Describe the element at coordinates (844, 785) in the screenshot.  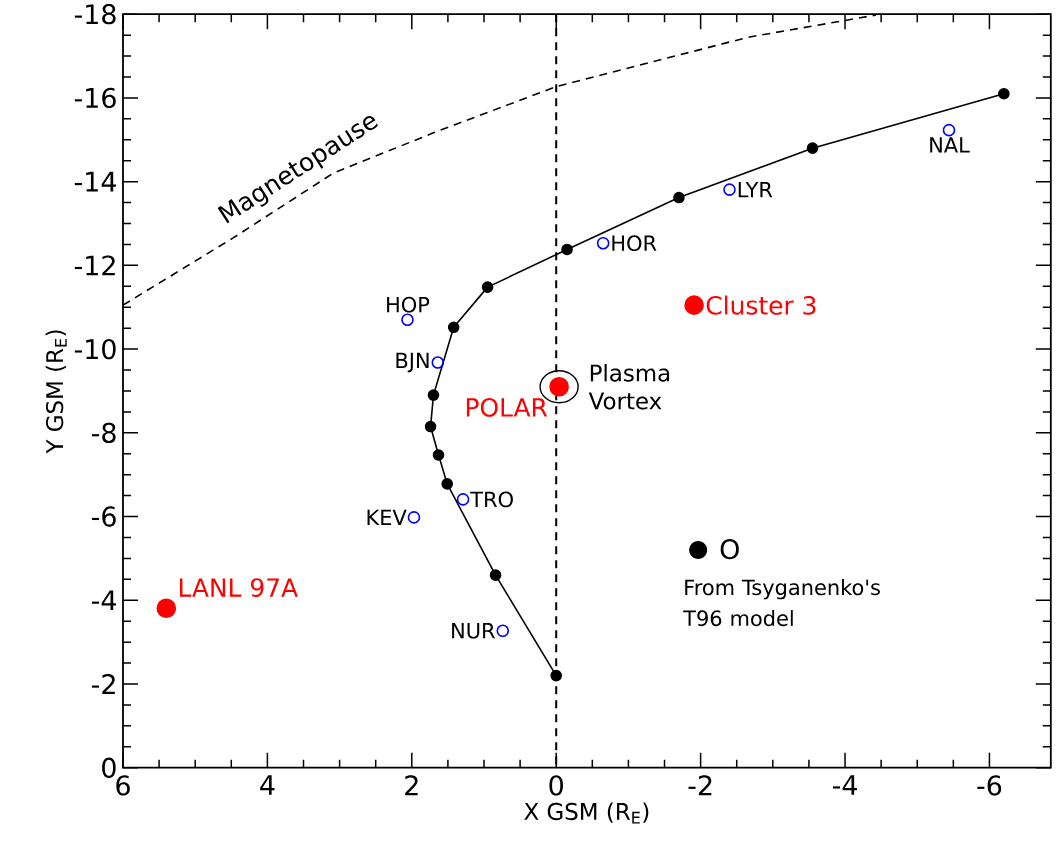
I see `x-tick-label: -4` at that location.